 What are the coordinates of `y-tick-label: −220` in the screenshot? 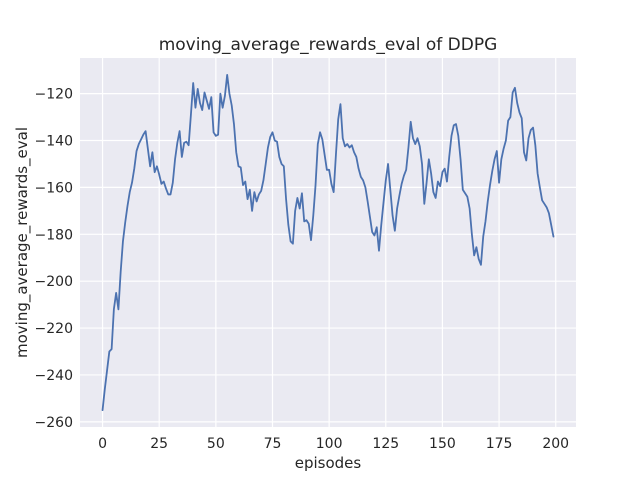 It's located at (54, 329).